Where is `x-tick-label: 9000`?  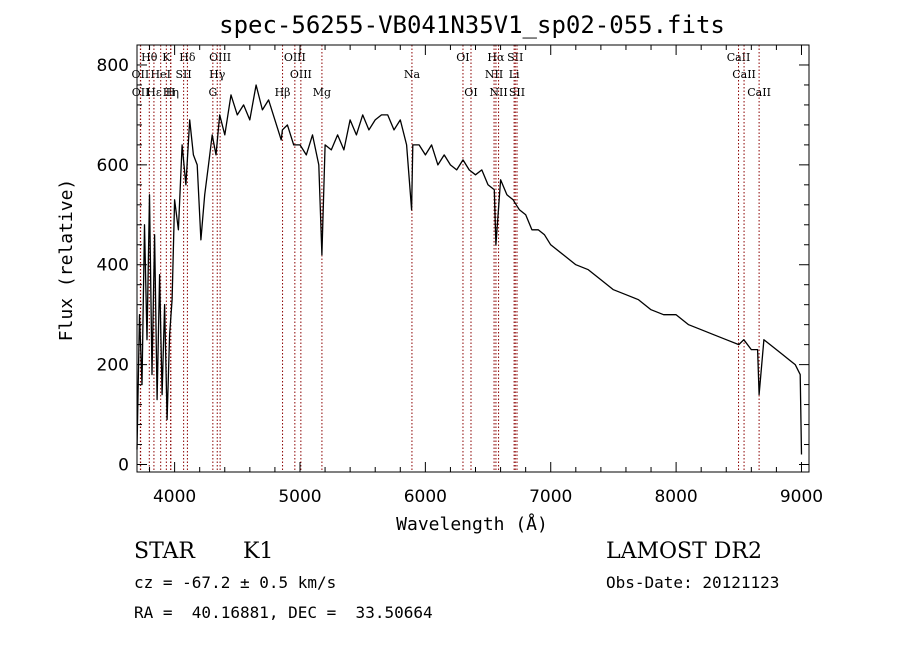 x-tick-label: 9000 is located at coordinates (801, 497).